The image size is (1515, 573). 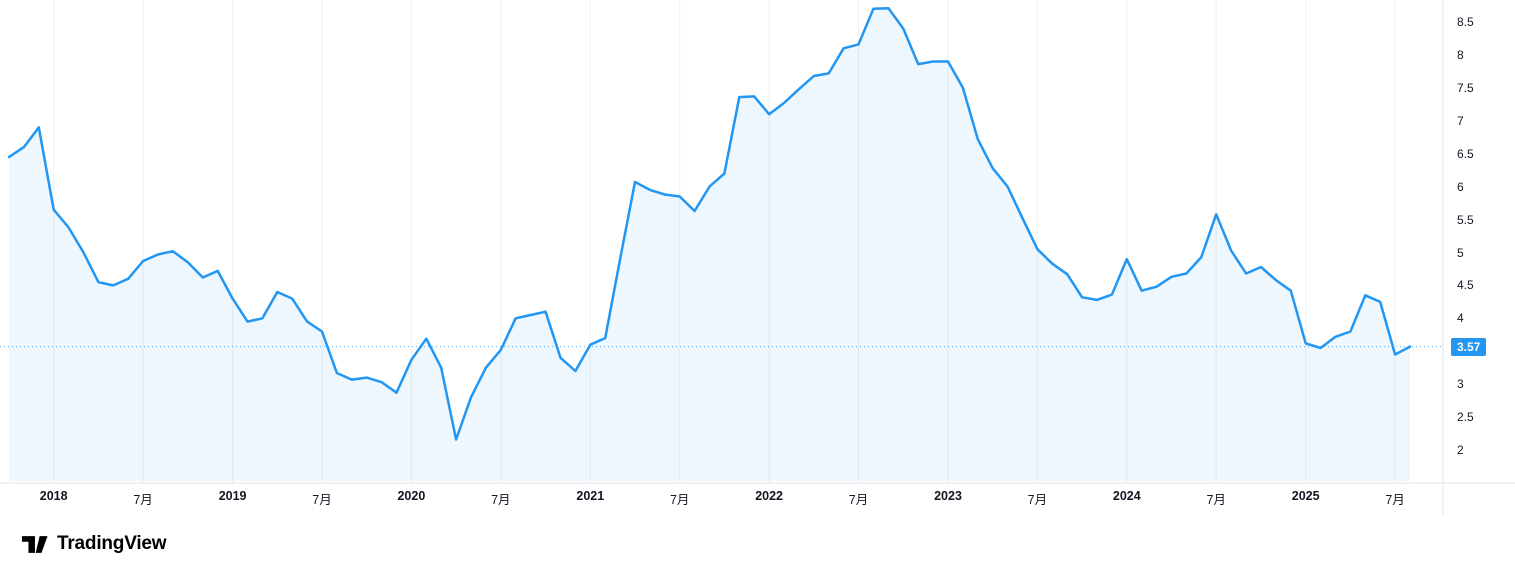 What do you see at coordinates (1465, 87) in the screenshot?
I see `y-axis-label: 7.5` at bounding box center [1465, 87].